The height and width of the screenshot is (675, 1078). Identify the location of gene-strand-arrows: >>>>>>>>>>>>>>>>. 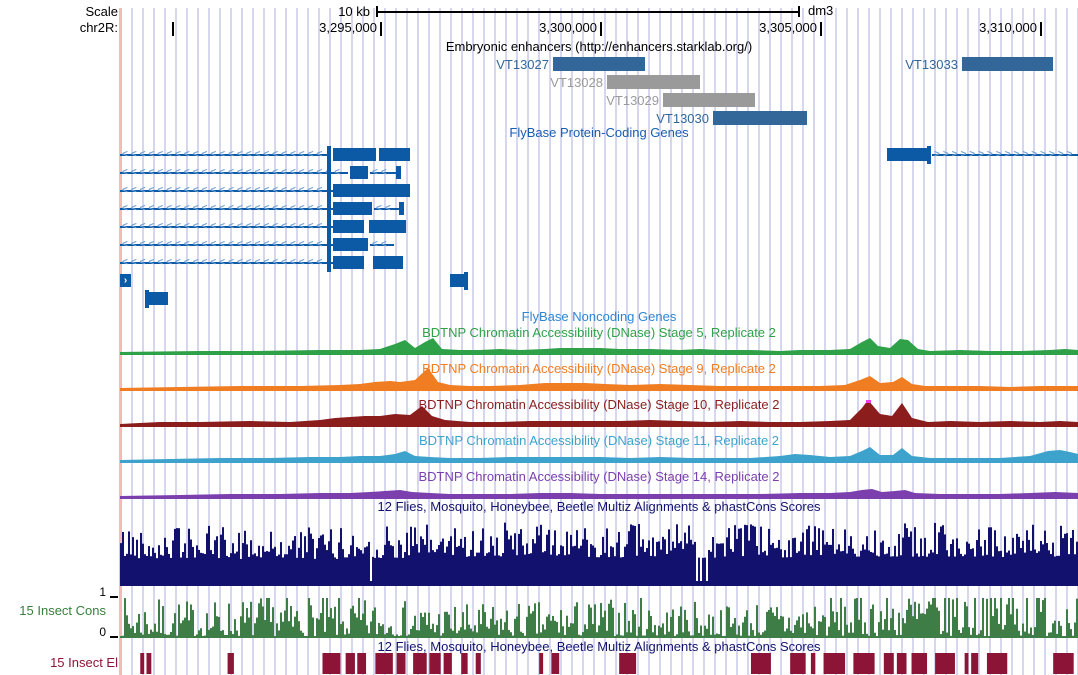
(1005, 154).